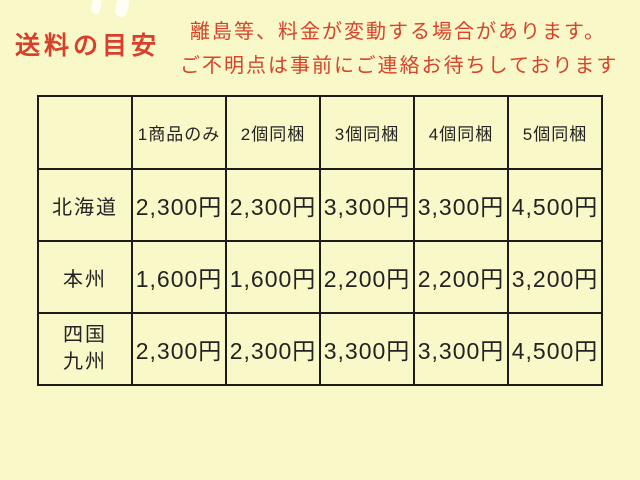 The width and height of the screenshot is (640, 480). Describe the element at coordinates (85, 277) in the screenshot. I see `region-label: 本州` at that location.